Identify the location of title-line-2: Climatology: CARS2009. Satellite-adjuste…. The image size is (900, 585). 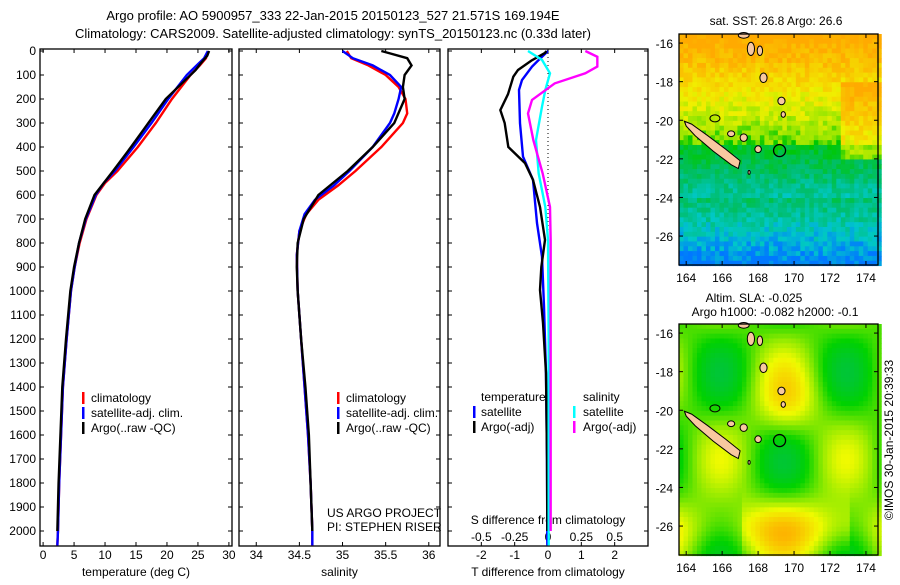
(333, 33).